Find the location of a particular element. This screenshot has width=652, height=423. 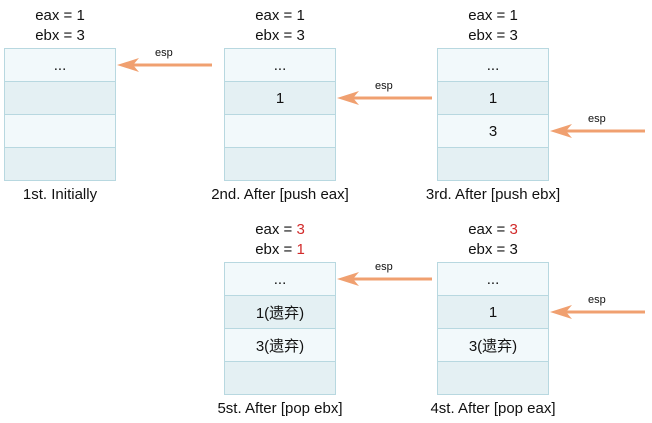

stack-memory: ... 1(遗弃) 3(遗弃) is located at coordinates (280, 328).